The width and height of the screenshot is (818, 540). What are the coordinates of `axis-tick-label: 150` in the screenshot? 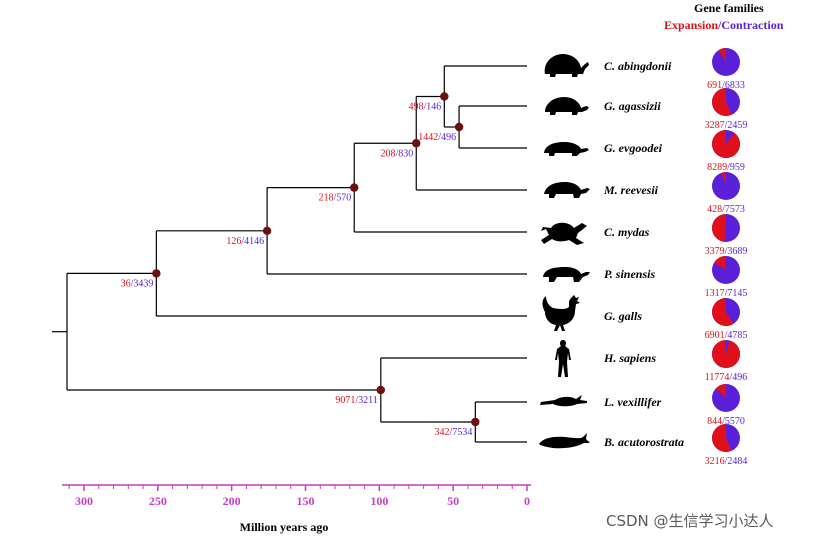 It's located at (305, 501).